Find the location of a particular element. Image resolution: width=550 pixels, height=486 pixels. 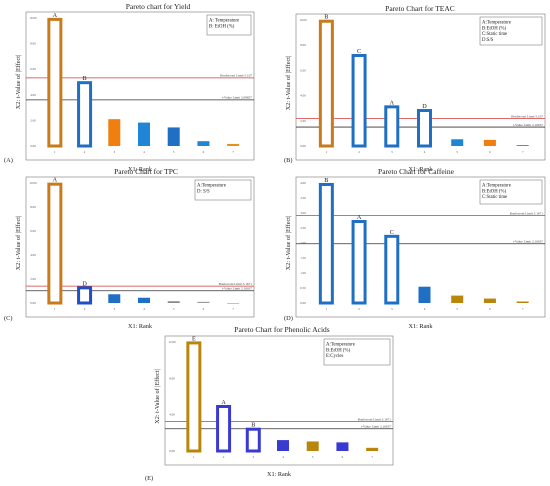

bar-label: C is located at coordinates (392, 232).